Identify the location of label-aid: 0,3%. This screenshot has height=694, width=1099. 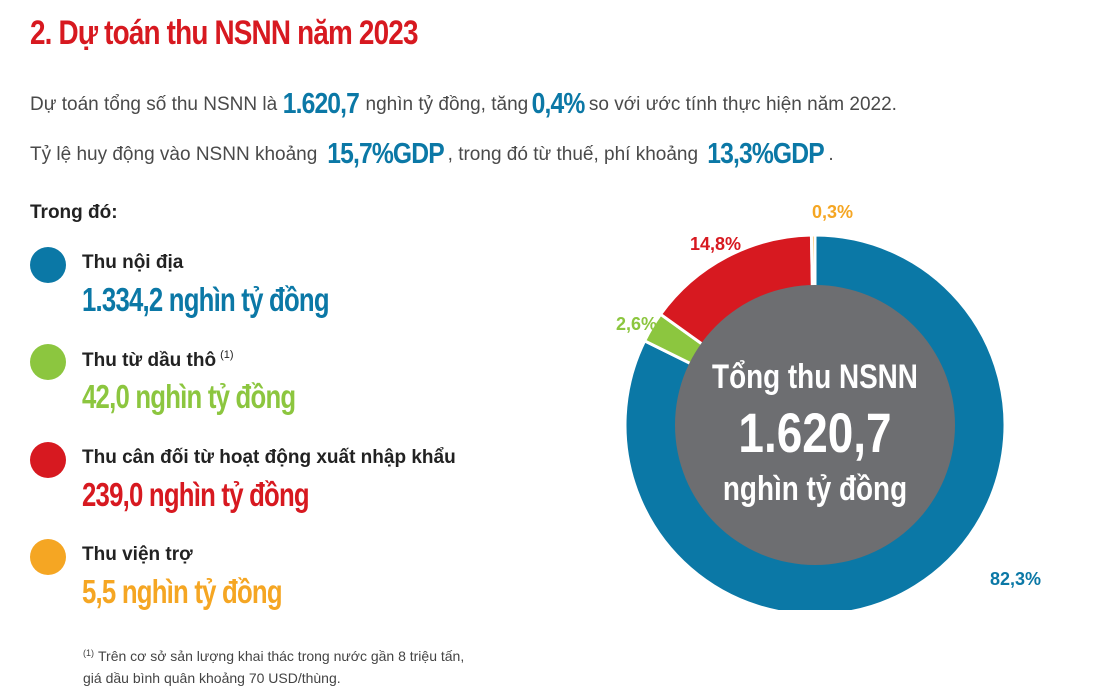
(832, 212).